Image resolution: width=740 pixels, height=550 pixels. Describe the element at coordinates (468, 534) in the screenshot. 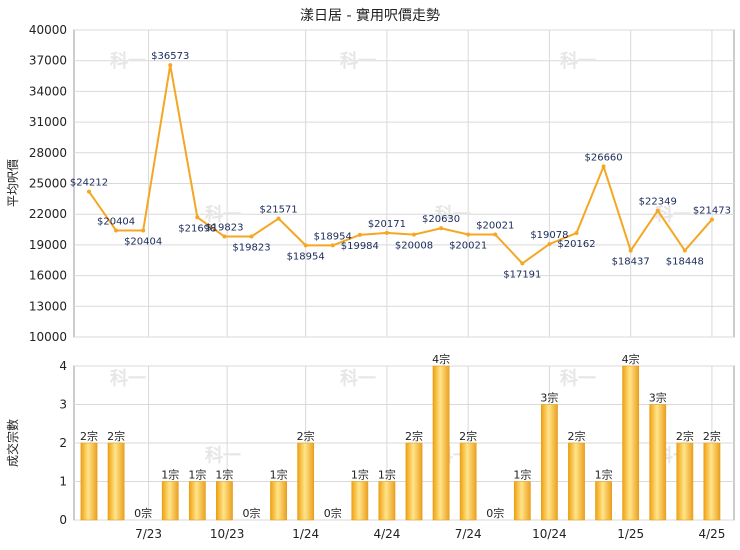

I see `x-tick-label: 7/24` at that location.